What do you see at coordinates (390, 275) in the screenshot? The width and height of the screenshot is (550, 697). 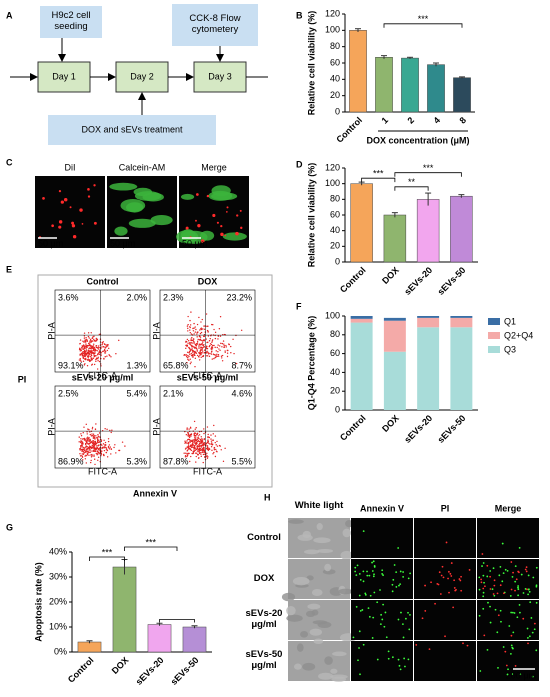 I see `x-tick-label: DOX` at bounding box center [390, 275].